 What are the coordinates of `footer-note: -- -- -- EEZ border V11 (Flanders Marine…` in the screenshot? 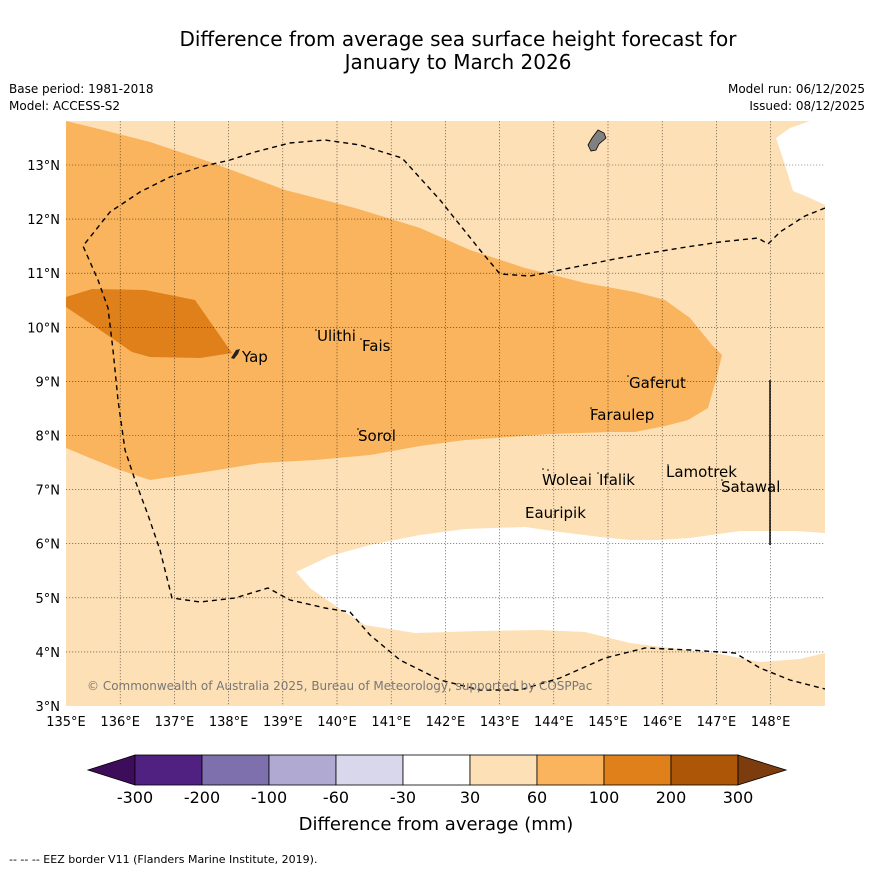 It's located at (163, 859).